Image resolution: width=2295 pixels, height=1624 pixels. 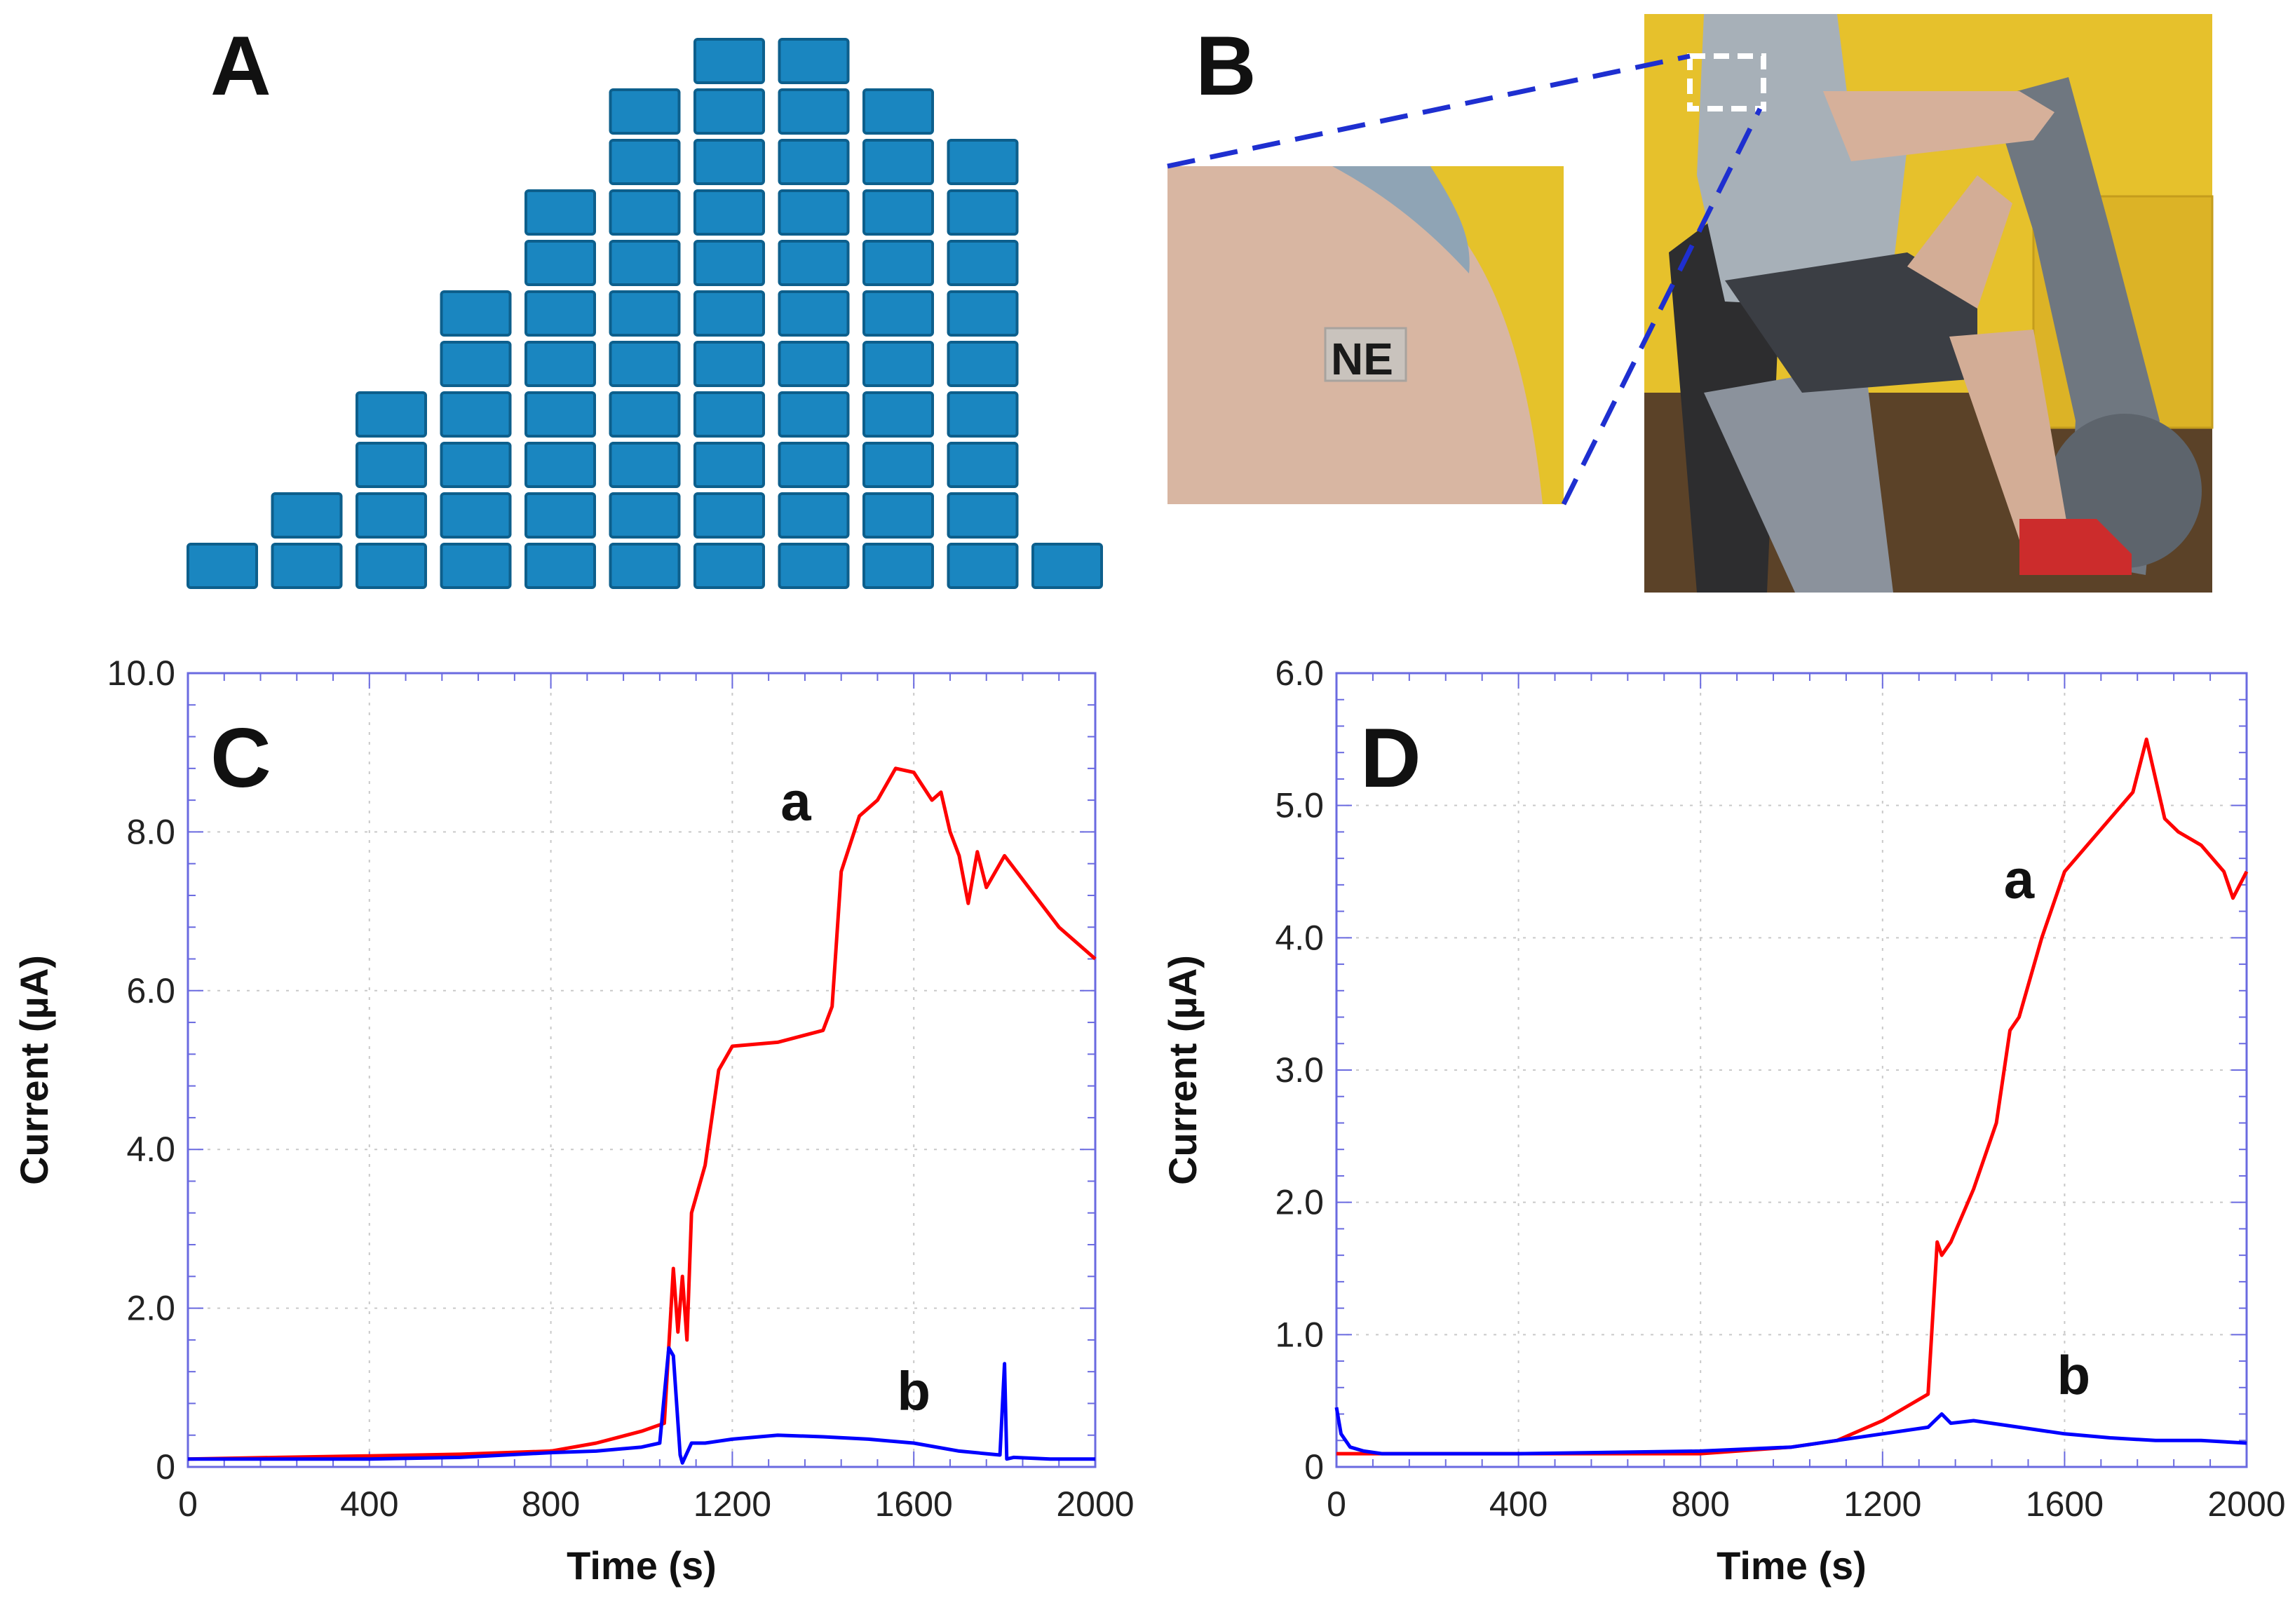 I want to click on cycling-photo, so click(x=1929, y=303).